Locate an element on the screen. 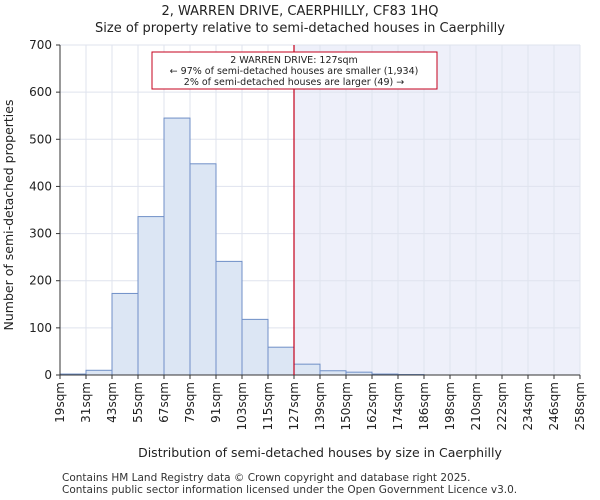 This screenshot has width=600, height=500. x-tick-label: 19sqm is located at coordinates (60, 402).